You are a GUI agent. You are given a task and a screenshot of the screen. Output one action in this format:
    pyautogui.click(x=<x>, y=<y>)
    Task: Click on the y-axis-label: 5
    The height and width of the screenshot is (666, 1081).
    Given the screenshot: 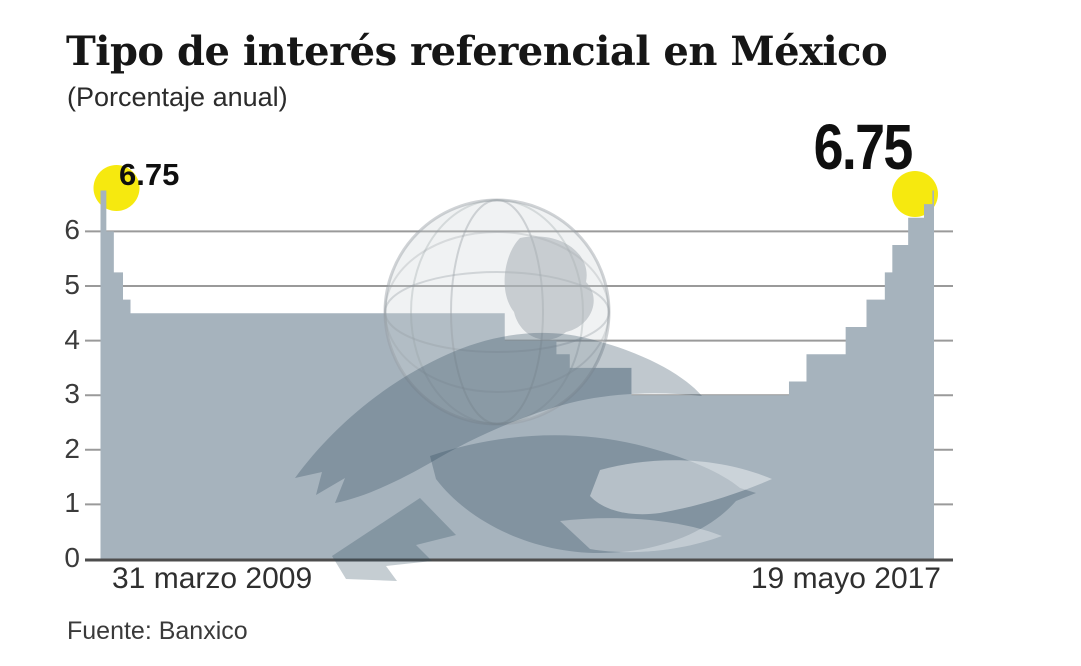 What is the action you would take?
    pyautogui.click(x=72, y=284)
    